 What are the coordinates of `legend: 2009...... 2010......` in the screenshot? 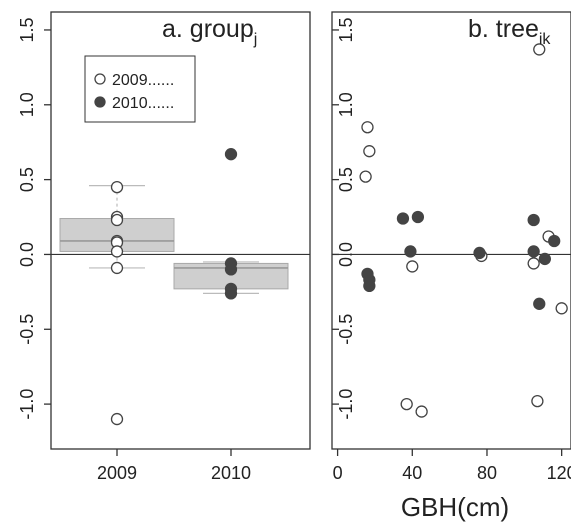 It's located at (140, 89).